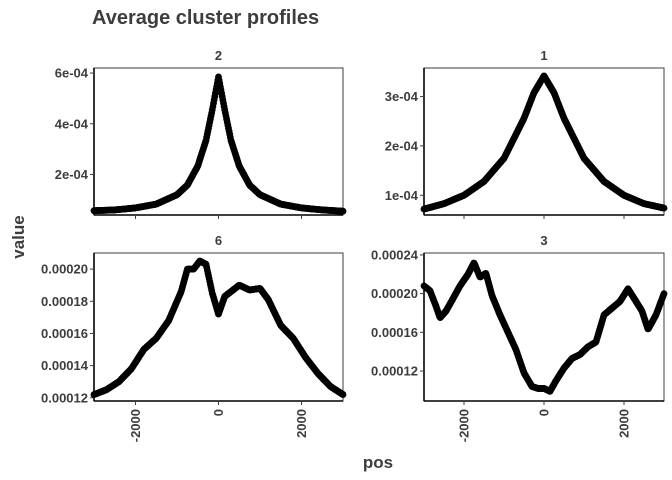  I want to click on y-tick-label: 1e-04, so click(402, 195).